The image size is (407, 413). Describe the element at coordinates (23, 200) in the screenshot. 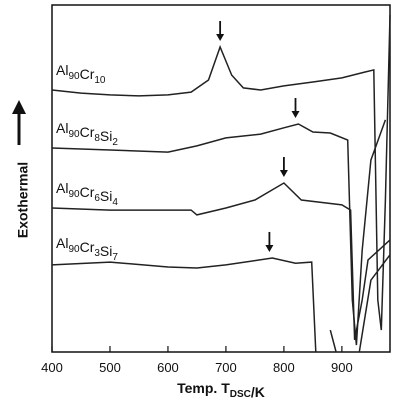

I see `y-axis-label: Exothermal` at that location.